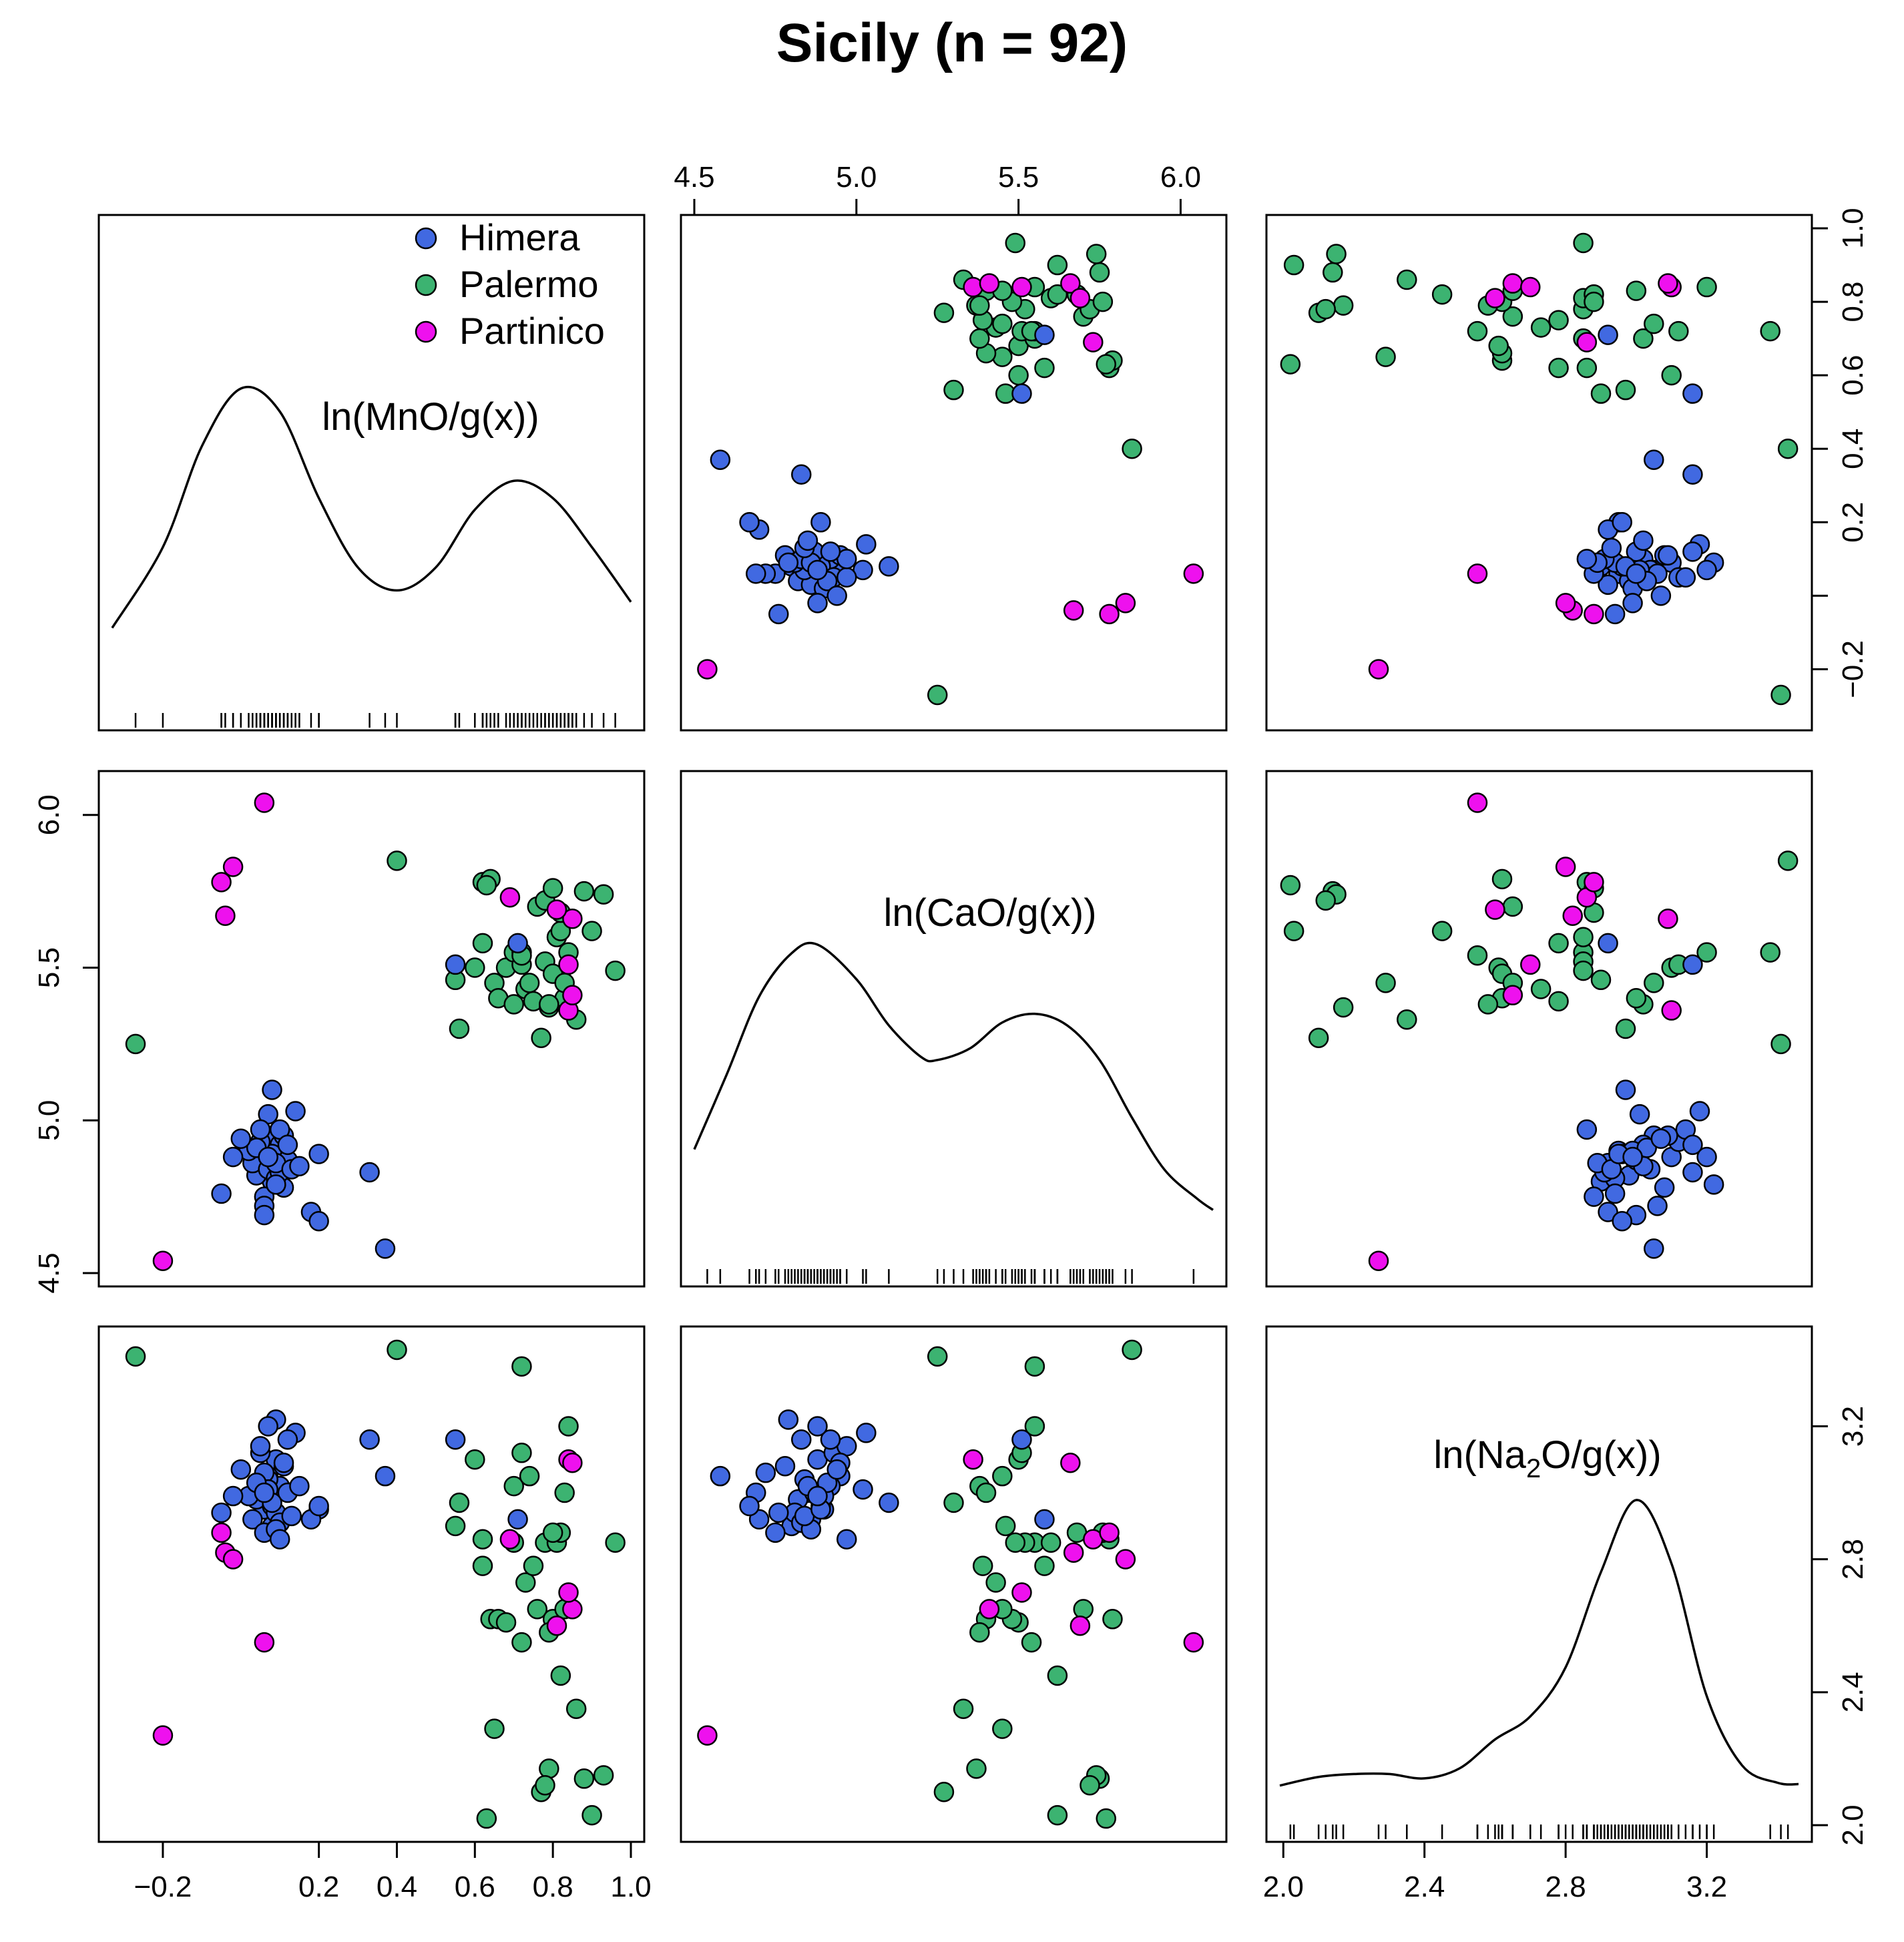 Image resolution: width=1904 pixels, height=1942 pixels. What do you see at coordinates (1706, 1887) in the screenshot?
I see `na-bottom-axis-tick-label: 3.2` at bounding box center [1706, 1887].